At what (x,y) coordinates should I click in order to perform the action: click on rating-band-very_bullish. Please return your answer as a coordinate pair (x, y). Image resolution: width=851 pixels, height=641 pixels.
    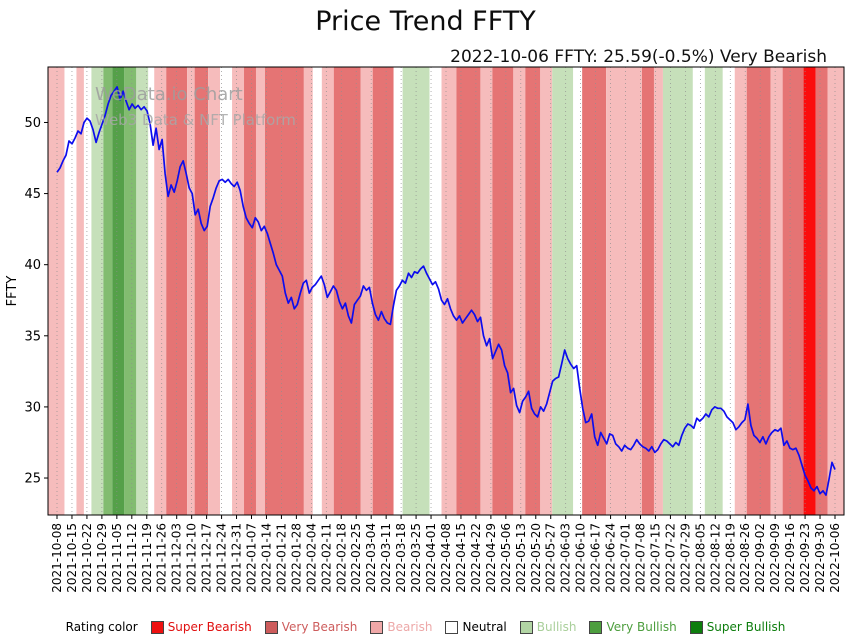
    Looking at the image, I should click on (108, 291).